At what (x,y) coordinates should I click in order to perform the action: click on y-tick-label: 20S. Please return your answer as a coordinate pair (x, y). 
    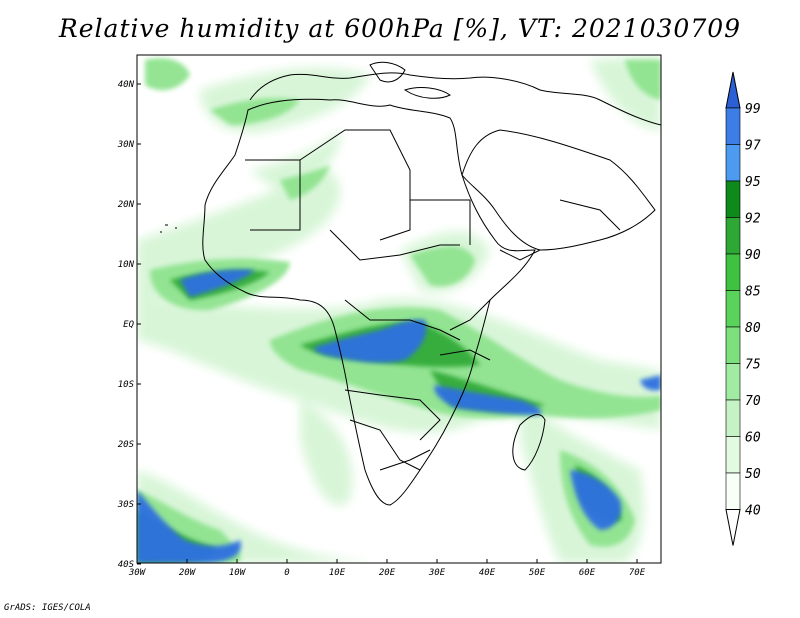
    Looking at the image, I should click on (126, 445).